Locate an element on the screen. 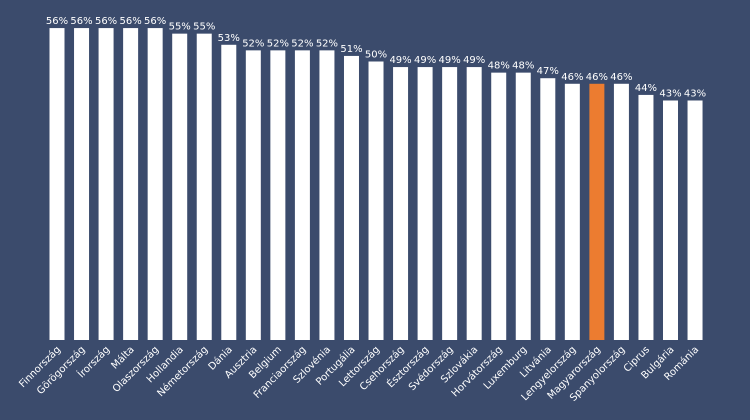  value-label: 51% is located at coordinates (351, 49).